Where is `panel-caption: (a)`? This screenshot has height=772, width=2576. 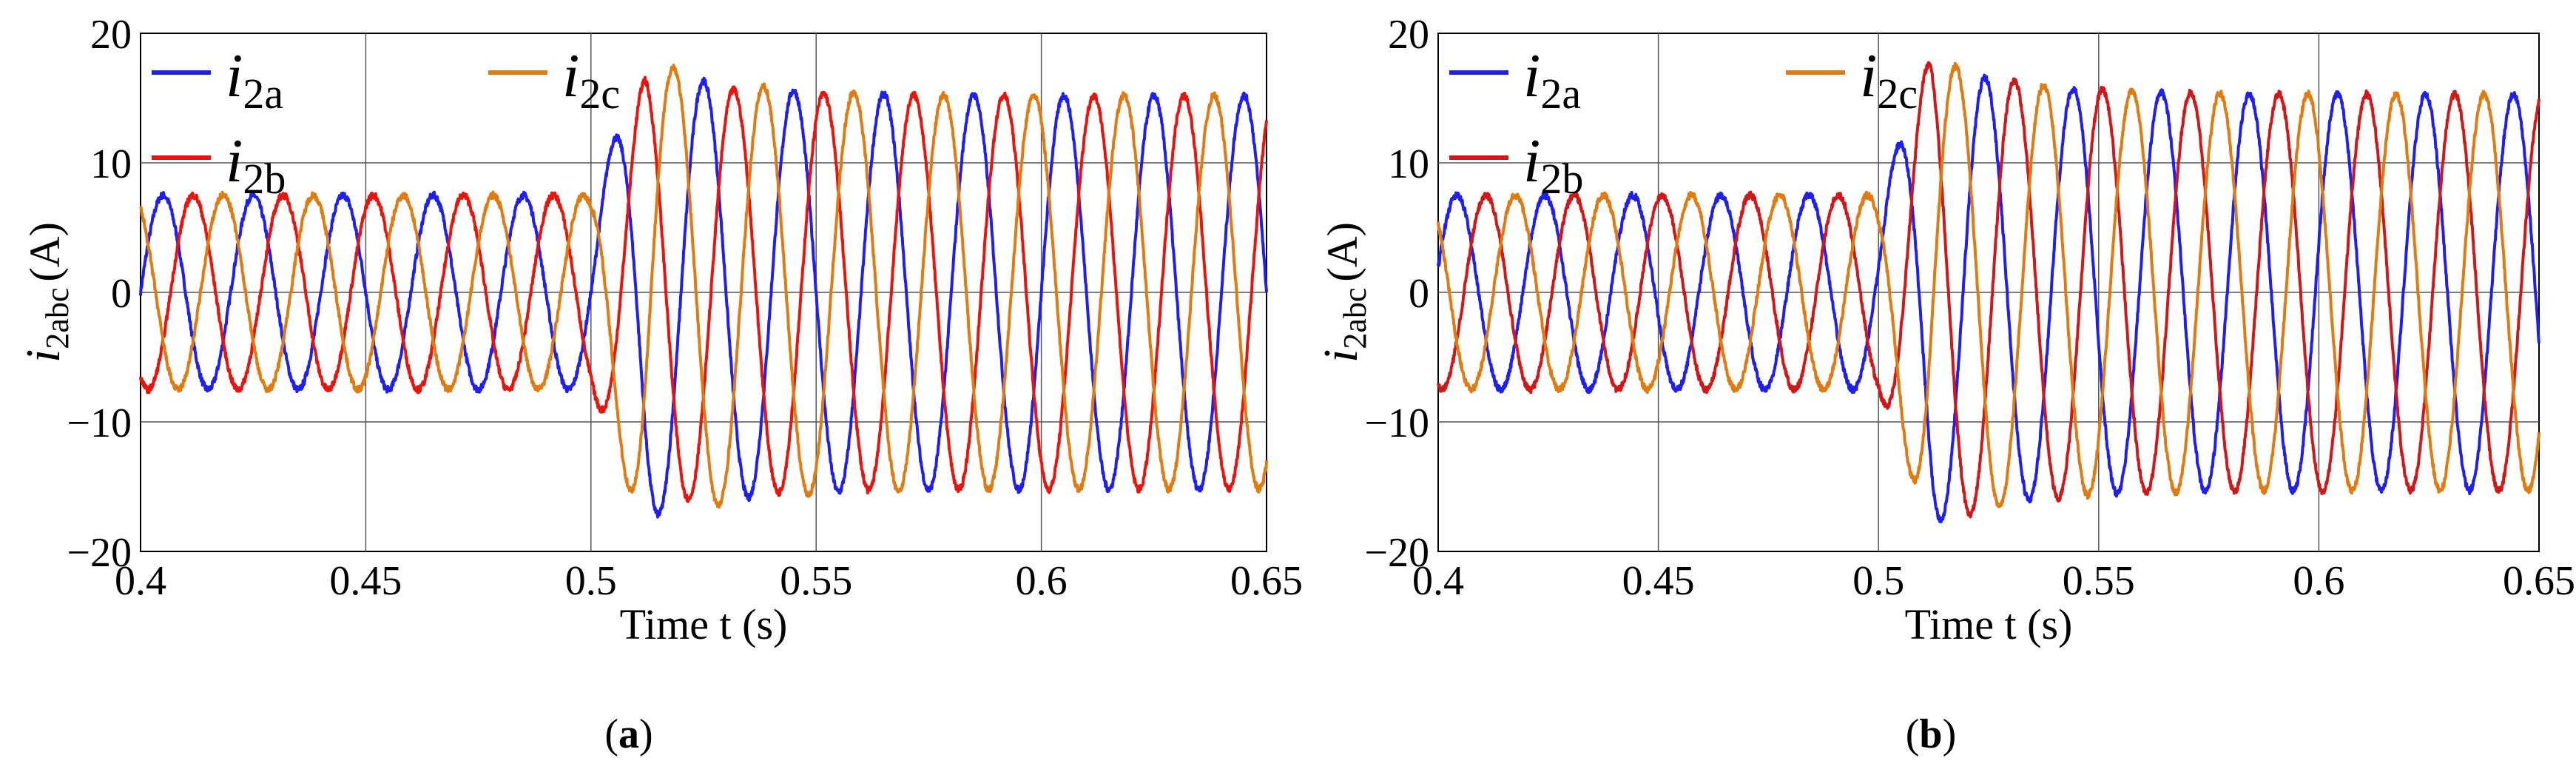 panel-caption: (a) is located at coordinates (628, 734).